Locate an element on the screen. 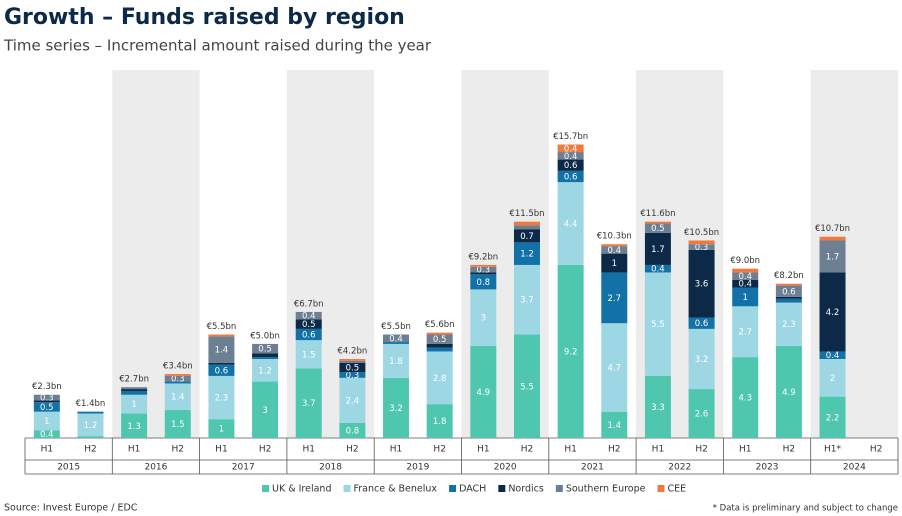 This screenshot has width=902, height=516. data-label: 5.5 is located at coordinates (658, 325).